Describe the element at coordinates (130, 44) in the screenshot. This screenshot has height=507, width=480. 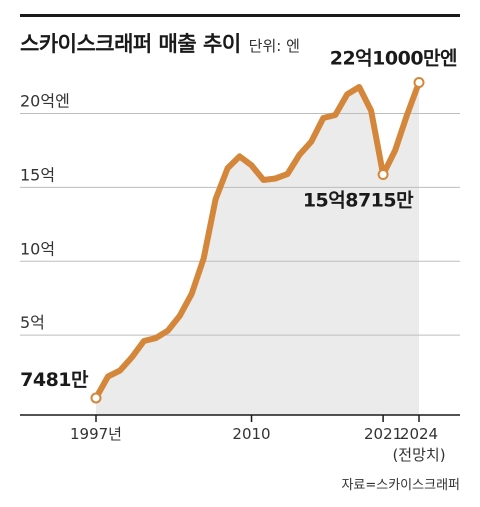
I see `chart-title: 스카이스크래퍼 매출 추이` at that location.